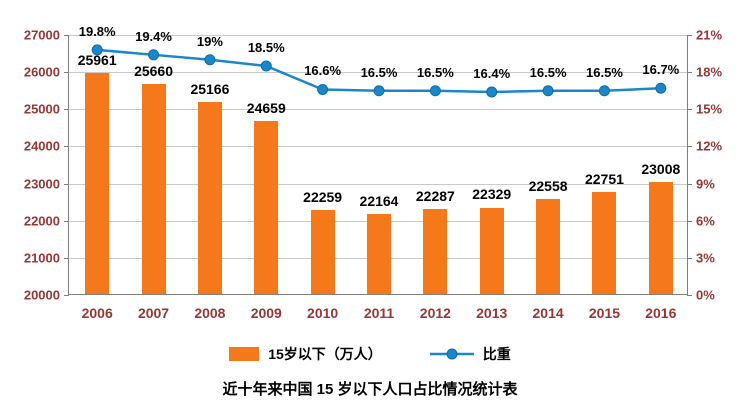 Image resolution: width=740 pixels, height=419 pixels. I want to click on x-axis-label-2007: 2007, so click(153, 313).